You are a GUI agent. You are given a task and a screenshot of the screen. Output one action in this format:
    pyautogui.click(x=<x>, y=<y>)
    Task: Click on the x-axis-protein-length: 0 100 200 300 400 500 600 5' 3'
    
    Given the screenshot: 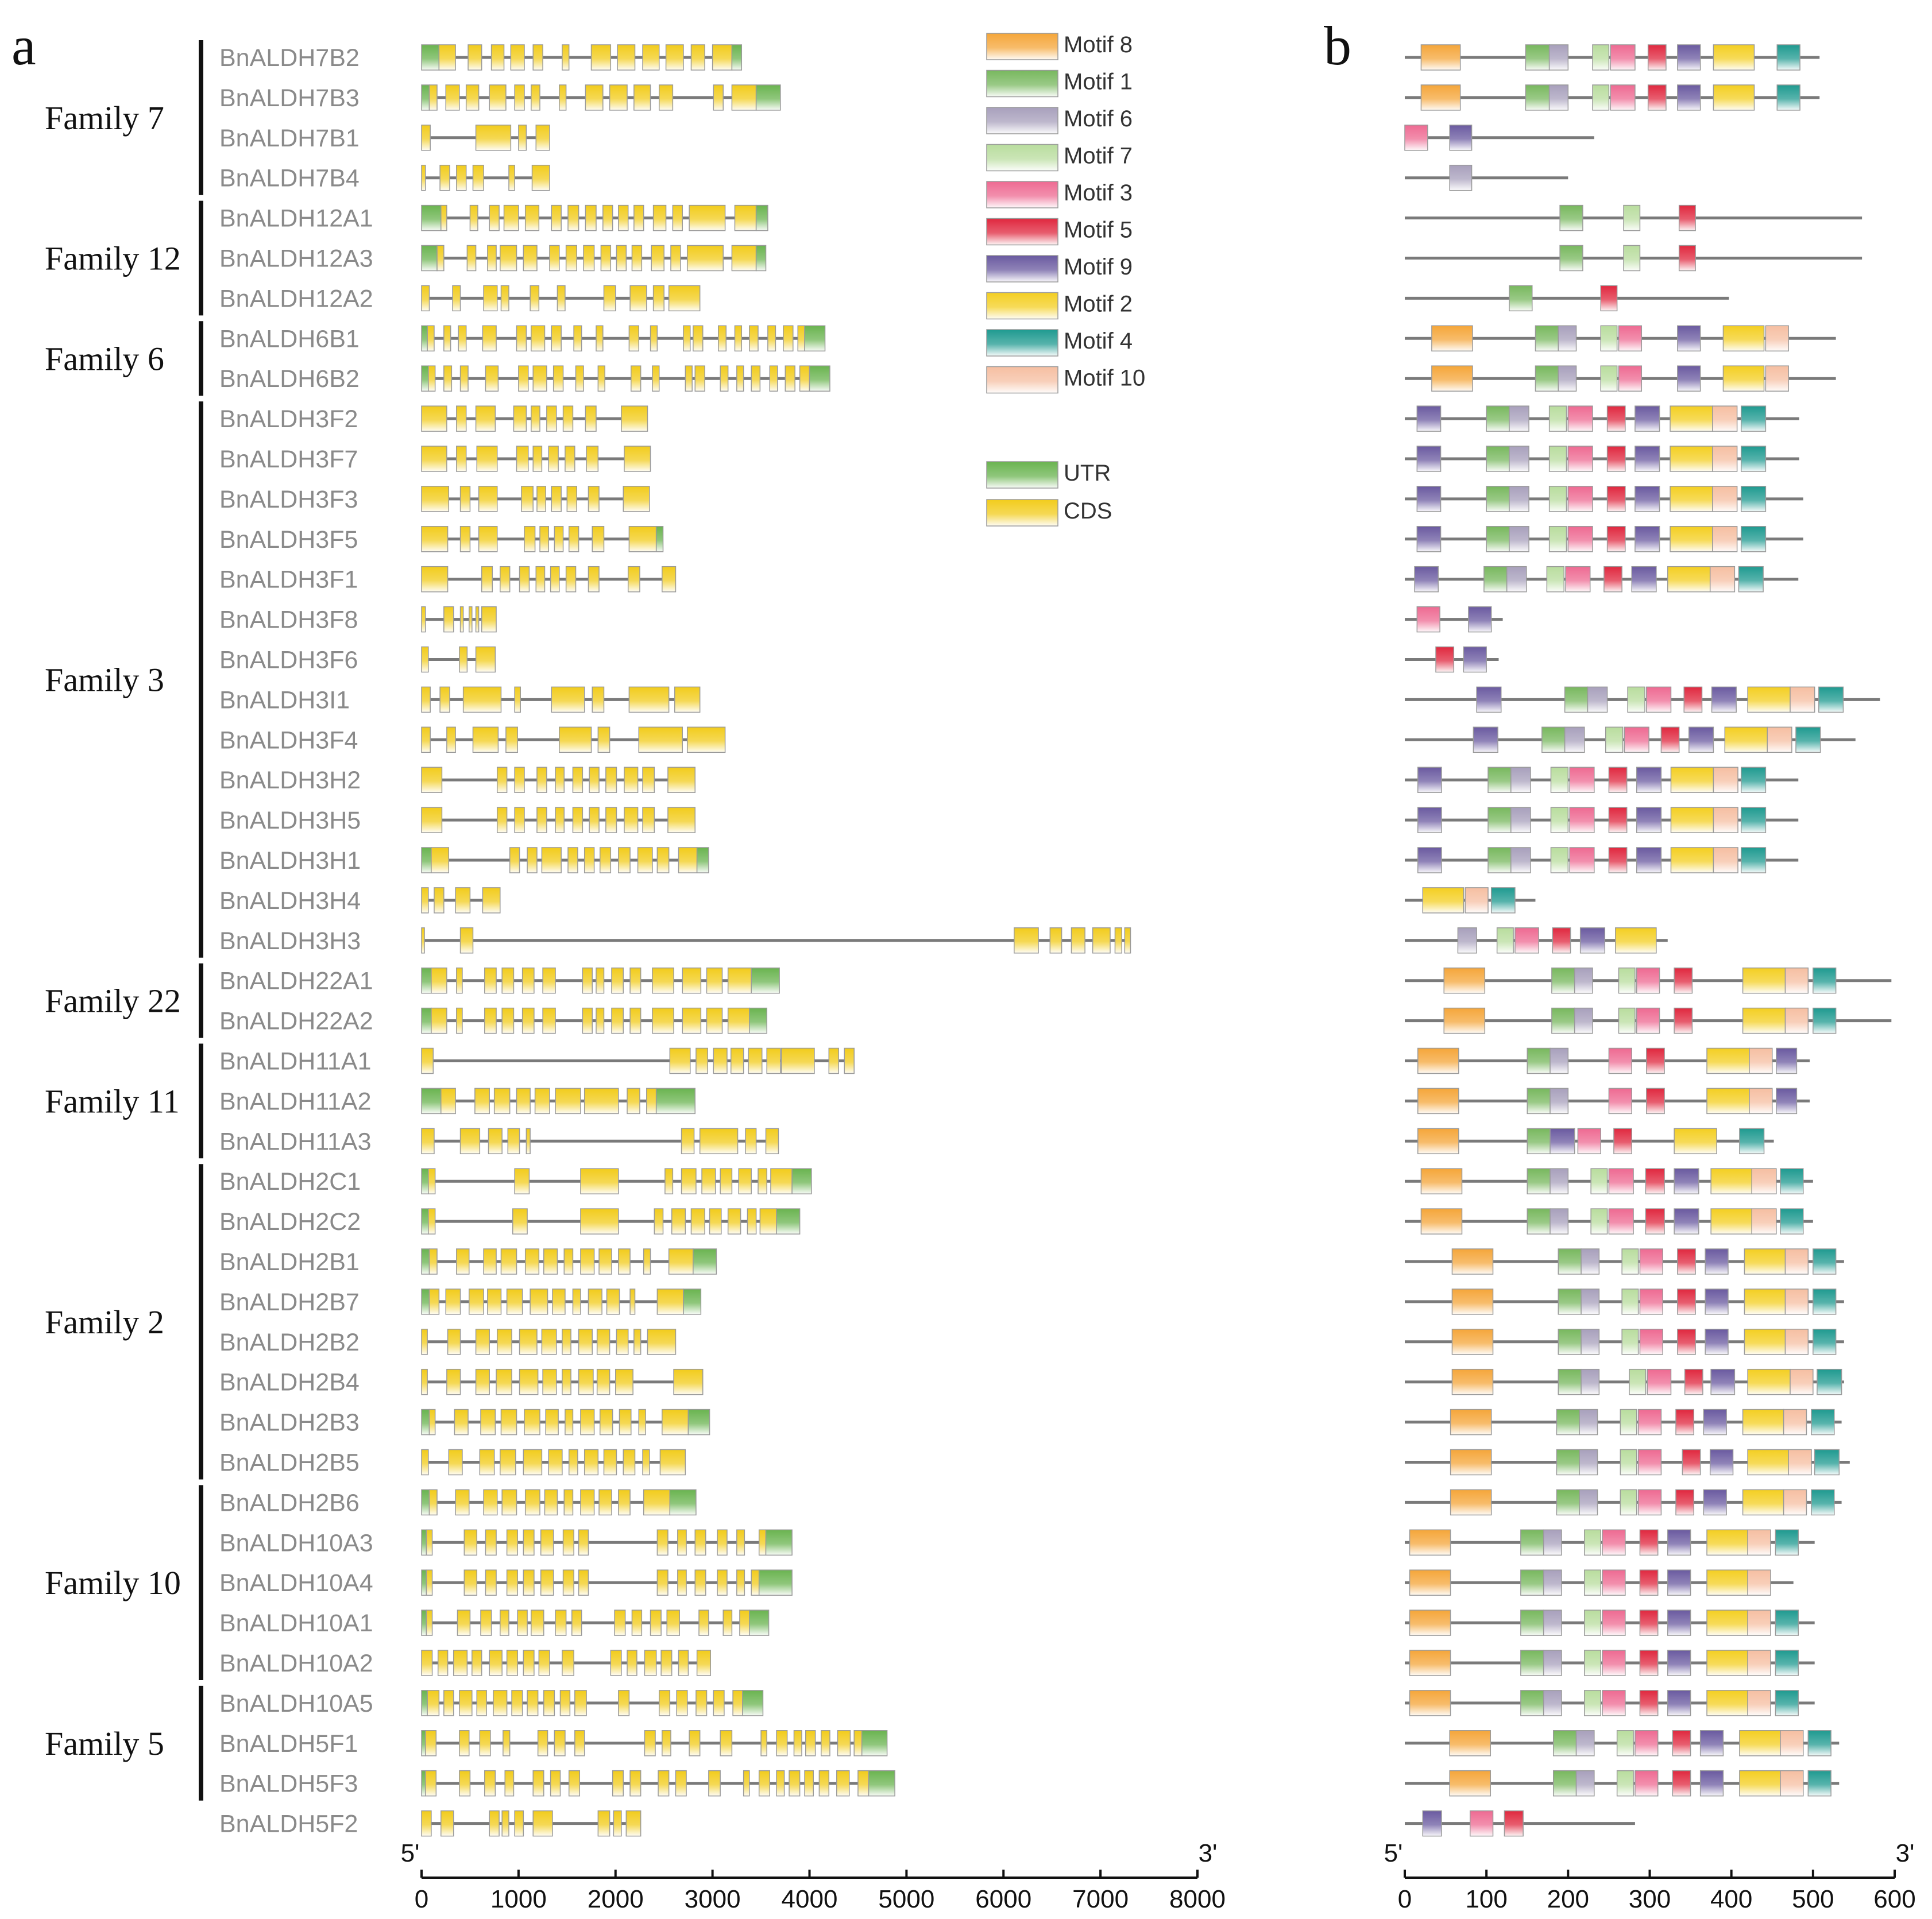 What is the action you would take?
    pyautogui.click(x=1650, y=1876)
    